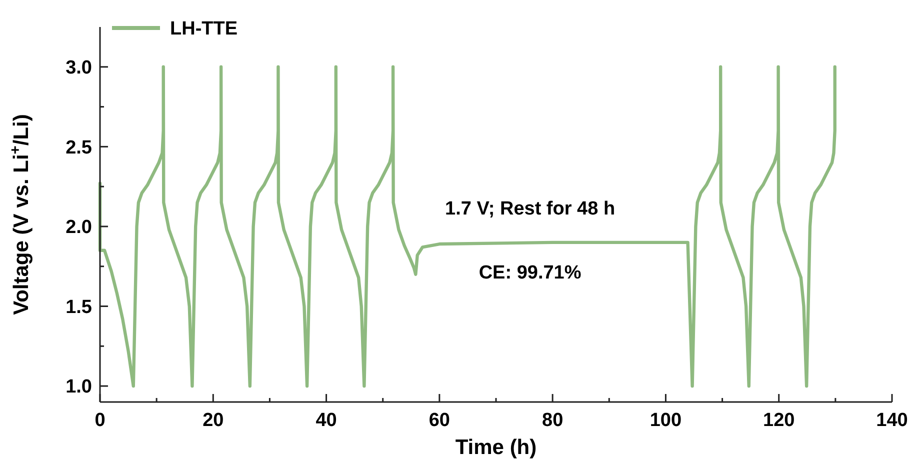 The width and height of the screenshot is (917, 472). What do you see at coordinates (326, 420) in the screenshot?
I see `x-tick-label: 40` at bounding box center [326, 420].